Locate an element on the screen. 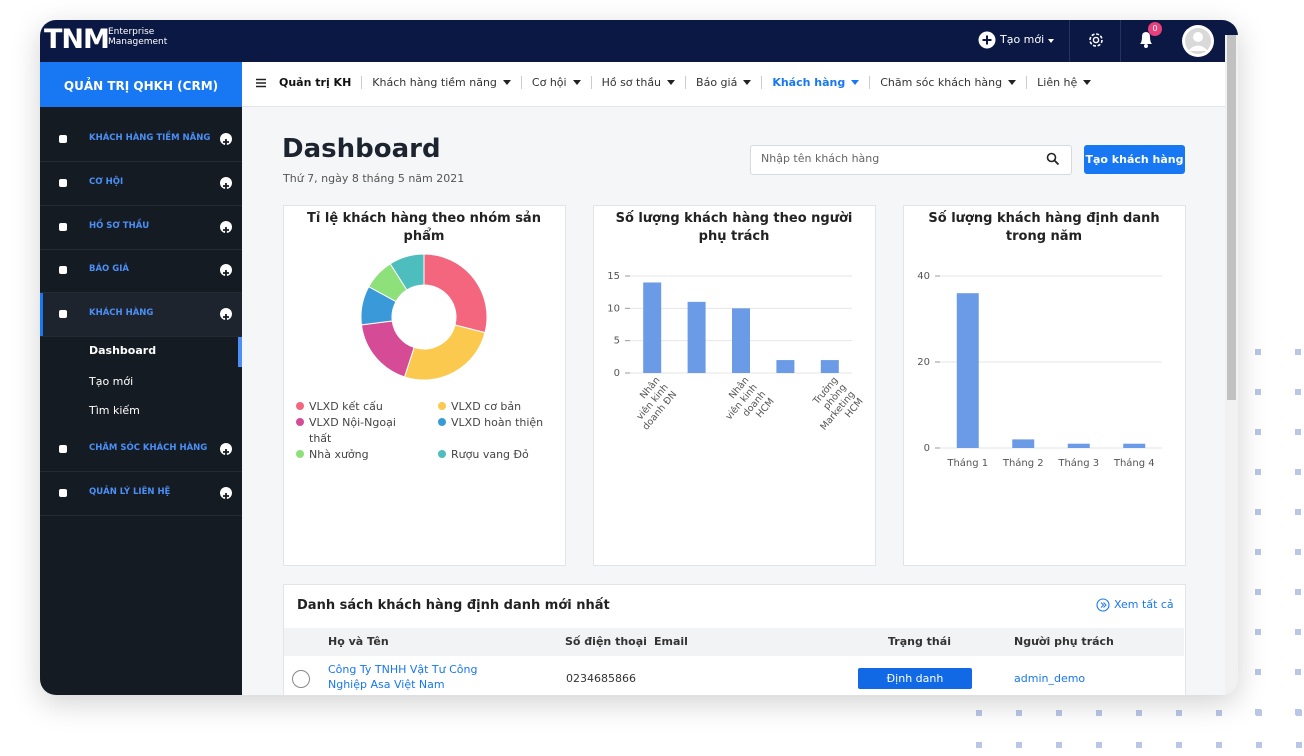  menu-item: CHĂM SÓC KHÁCH HÀNG is located at coordinates (148, 448).